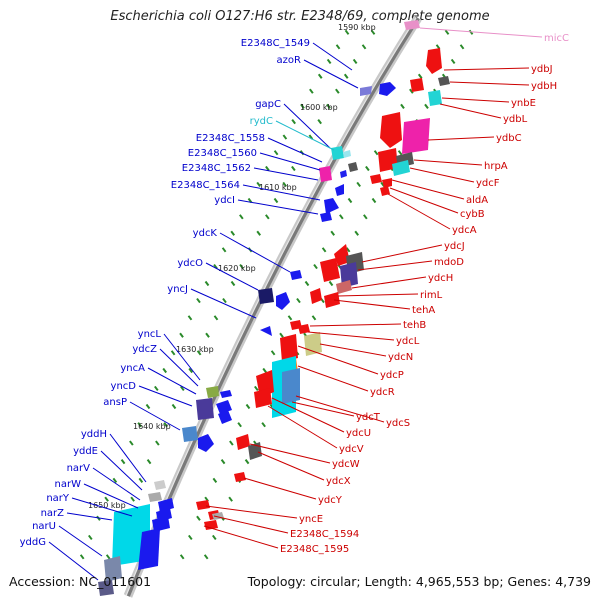 The image size is (600, 600). Describe the element at coordinates (324, 534) in the screenshot. I see `gene-label-e2348c-1594: E2348C_1594` at that location.